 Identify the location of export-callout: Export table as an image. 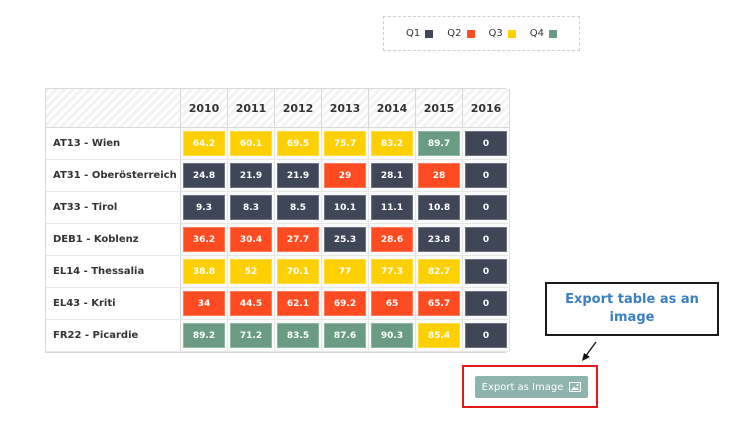
(632, 309).